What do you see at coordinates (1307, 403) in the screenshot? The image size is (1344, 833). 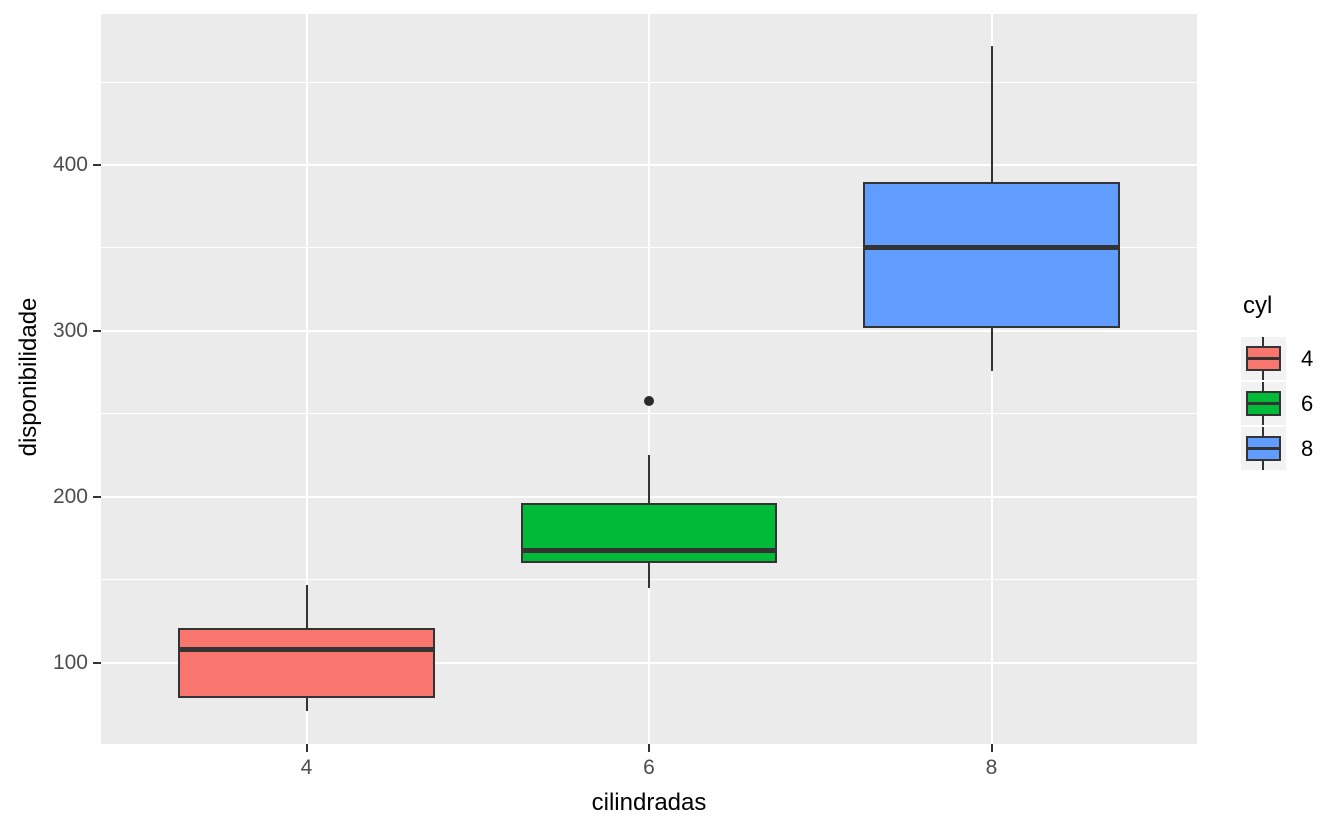 I see `legend-label: 6` at bounding box center [1307, 403].